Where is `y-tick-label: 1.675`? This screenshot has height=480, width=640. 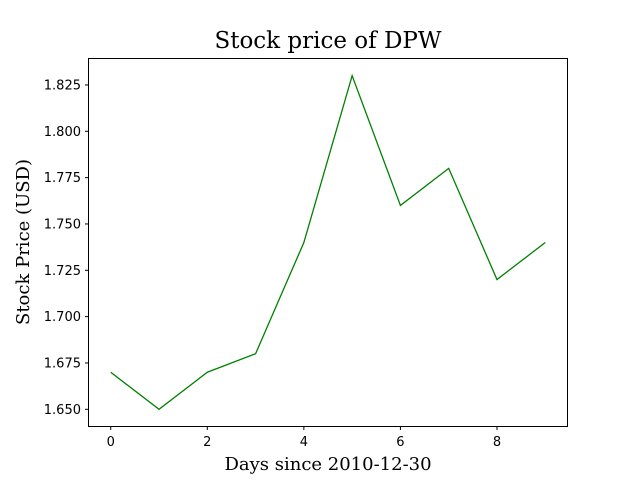
y-tick-label: 1.675 is located at coordinates (62, 363).